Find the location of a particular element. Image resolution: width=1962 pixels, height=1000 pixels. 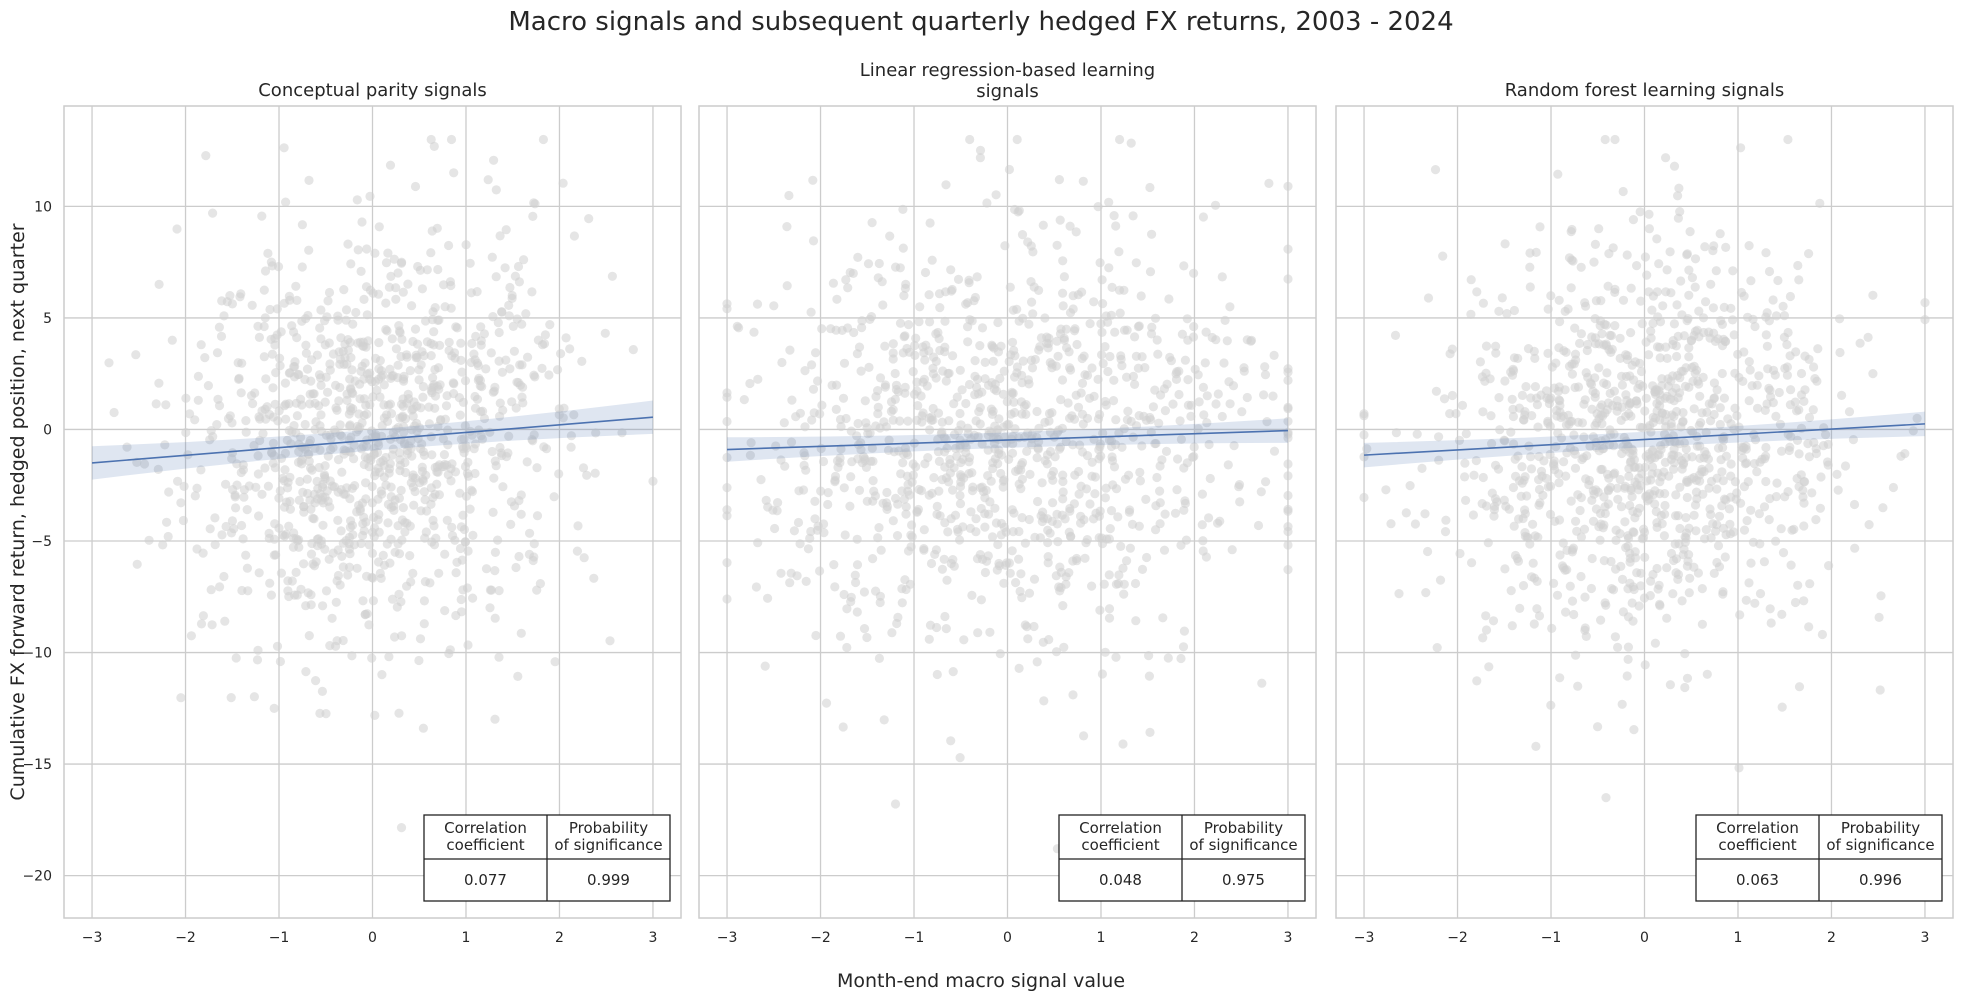

regression-line is located at coordinates (372, 440).